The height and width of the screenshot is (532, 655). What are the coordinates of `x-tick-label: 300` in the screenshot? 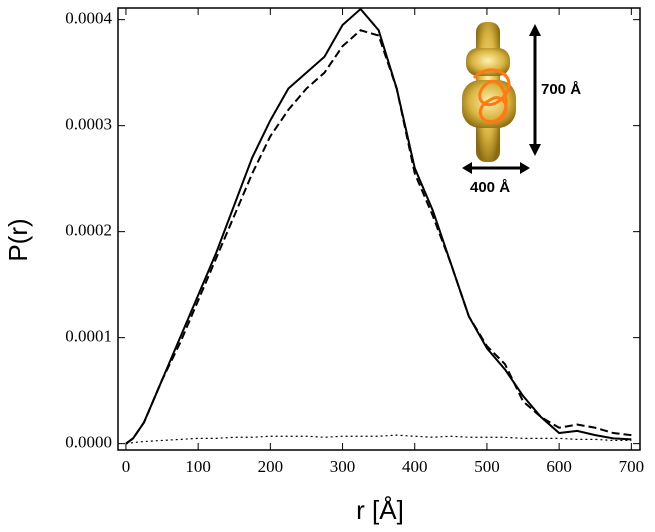 It's located at (343, 466).